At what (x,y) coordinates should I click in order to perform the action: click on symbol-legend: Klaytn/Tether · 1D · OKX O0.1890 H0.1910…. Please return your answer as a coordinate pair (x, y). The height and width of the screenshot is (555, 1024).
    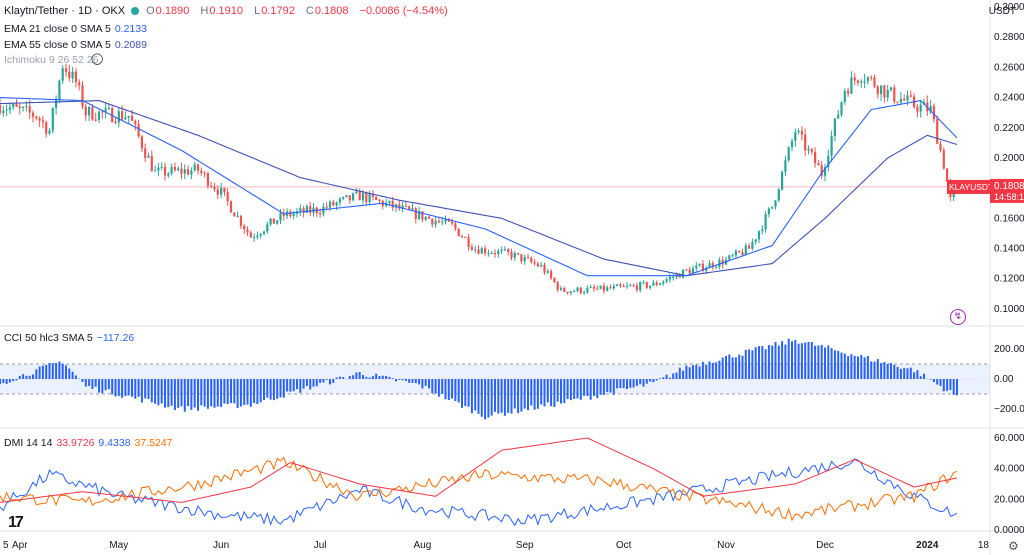
    Looking at the image, I should click on (228, 11).